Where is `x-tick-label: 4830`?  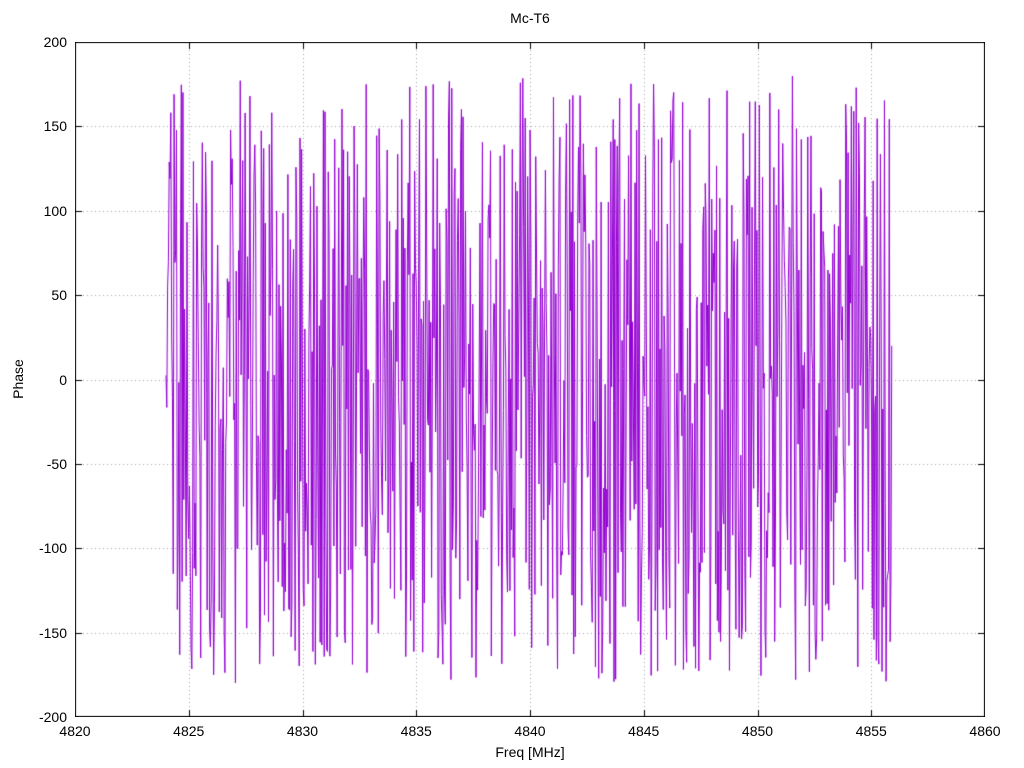 x-tick-label: 4830 is located at coordinates (302, 731).